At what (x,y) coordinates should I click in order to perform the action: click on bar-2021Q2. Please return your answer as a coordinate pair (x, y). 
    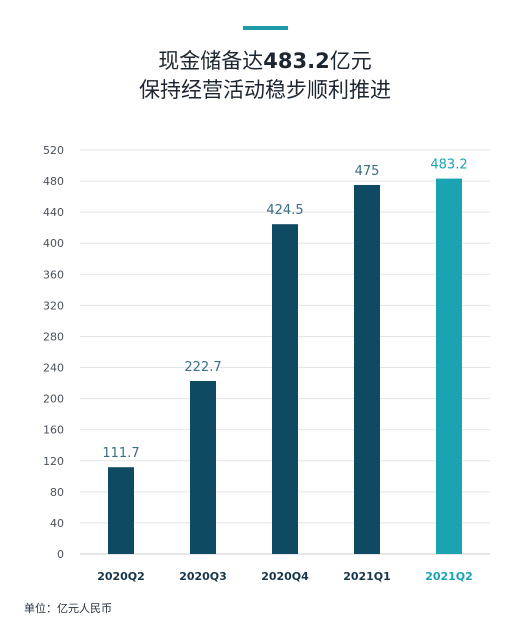
    Looking at the image, I should click on (449, 366).